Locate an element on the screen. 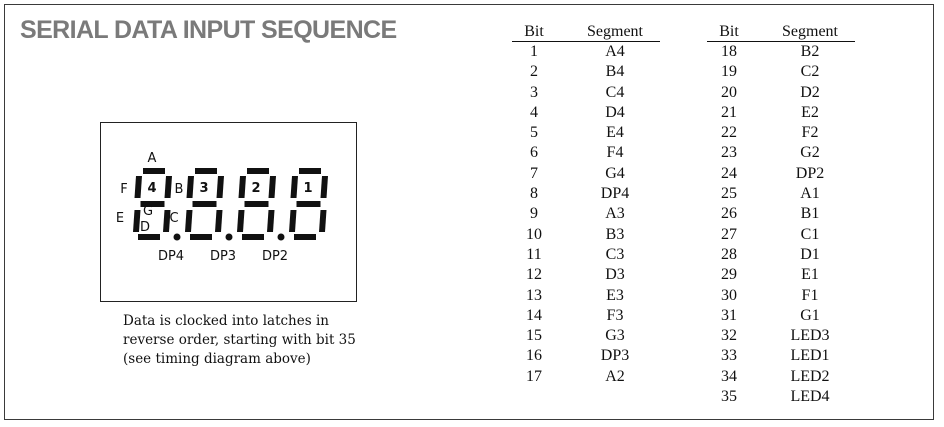  table-row: 26 B1 is located at coordinates (781, 214).